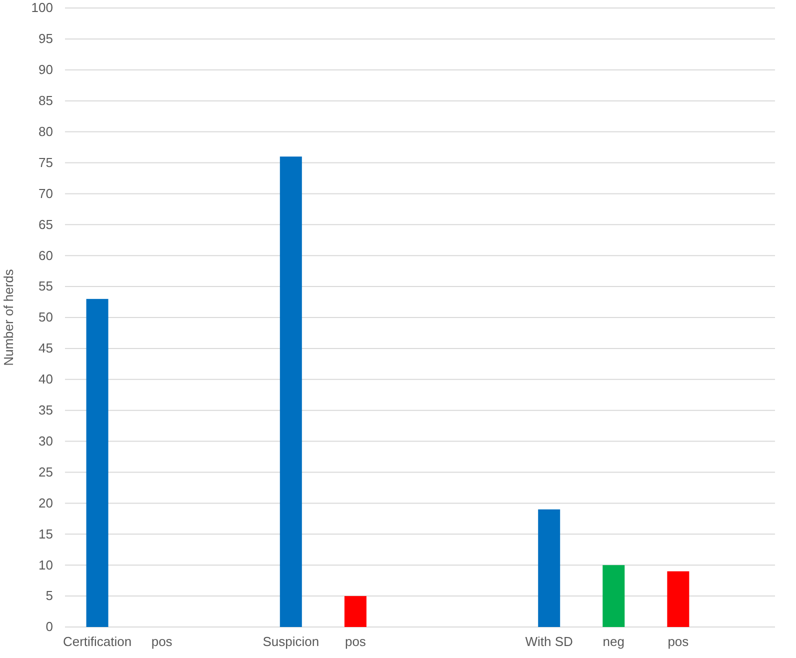  What do you see at coordinates (42, 8) in the screenshot?
I see `y-tick-label: 100` at bounding box center [42, 8].